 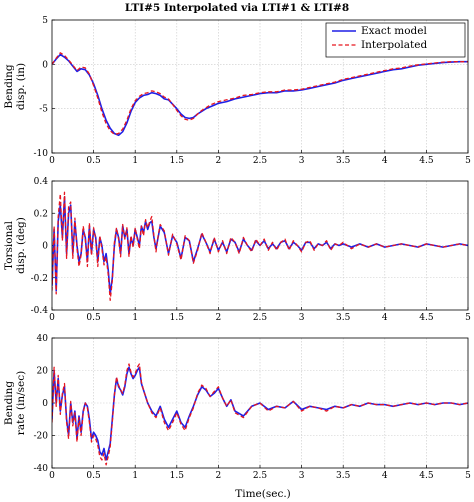 What do you see at coordinates (43, 110) in the screenshot?
I see `y-tick-label: -5` at bounding box center [43, 110].